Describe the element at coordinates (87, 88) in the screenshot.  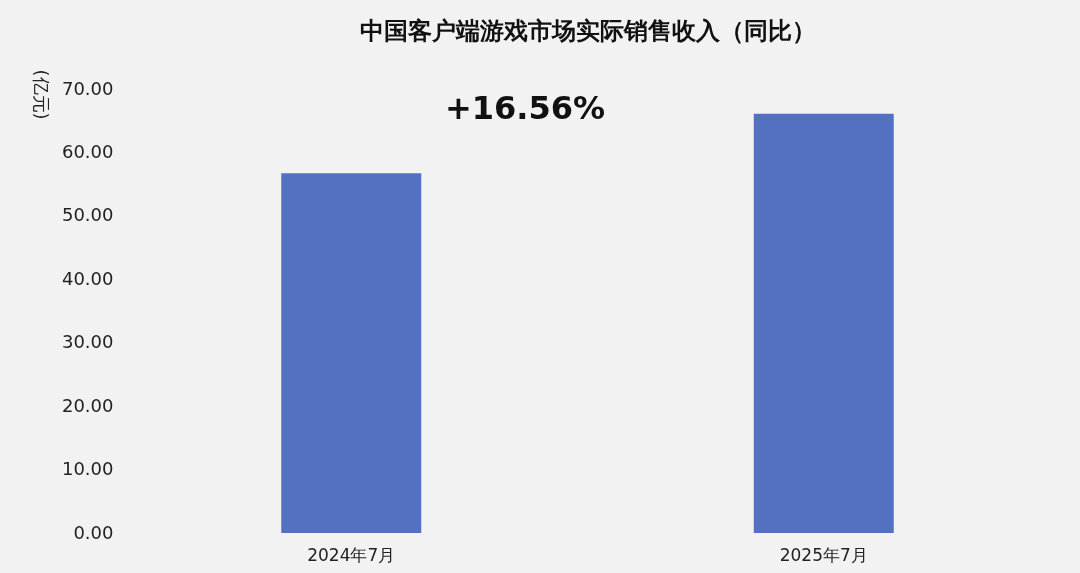
I see `y-tick-label: 70.00` at that location.